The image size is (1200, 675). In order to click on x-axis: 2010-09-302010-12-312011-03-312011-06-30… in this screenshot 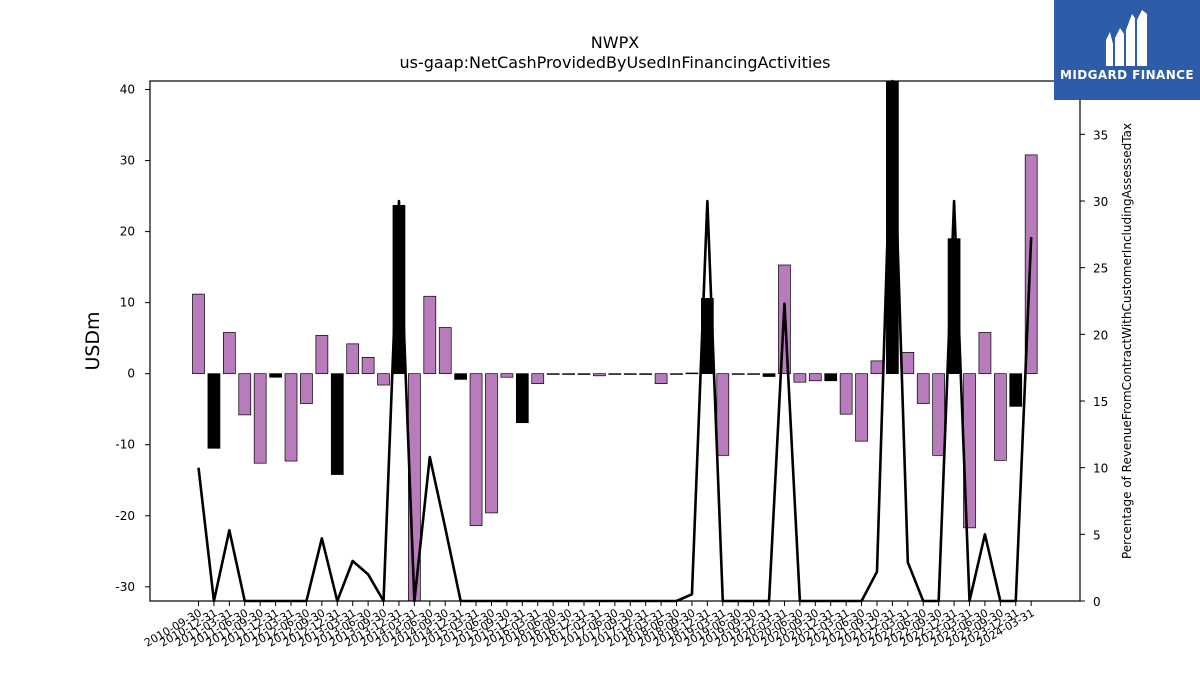, I will do `click(589, 625)`.